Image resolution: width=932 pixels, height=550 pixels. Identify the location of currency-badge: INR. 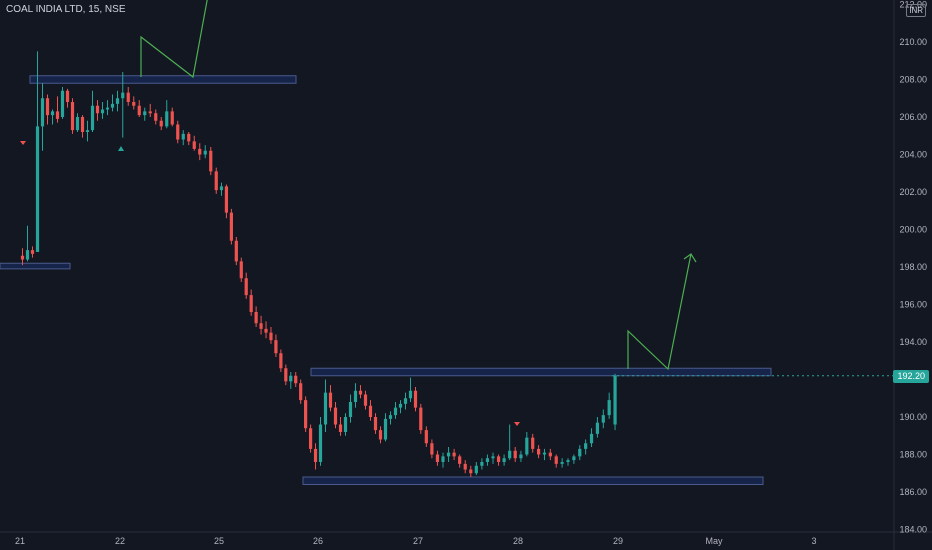
(916, 10).